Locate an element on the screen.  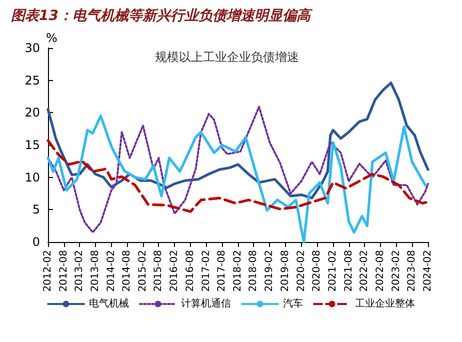
chart-title: 图表13：电气机械等新兴行业负债增速明显偏高 is located at coordinates (162, 15).